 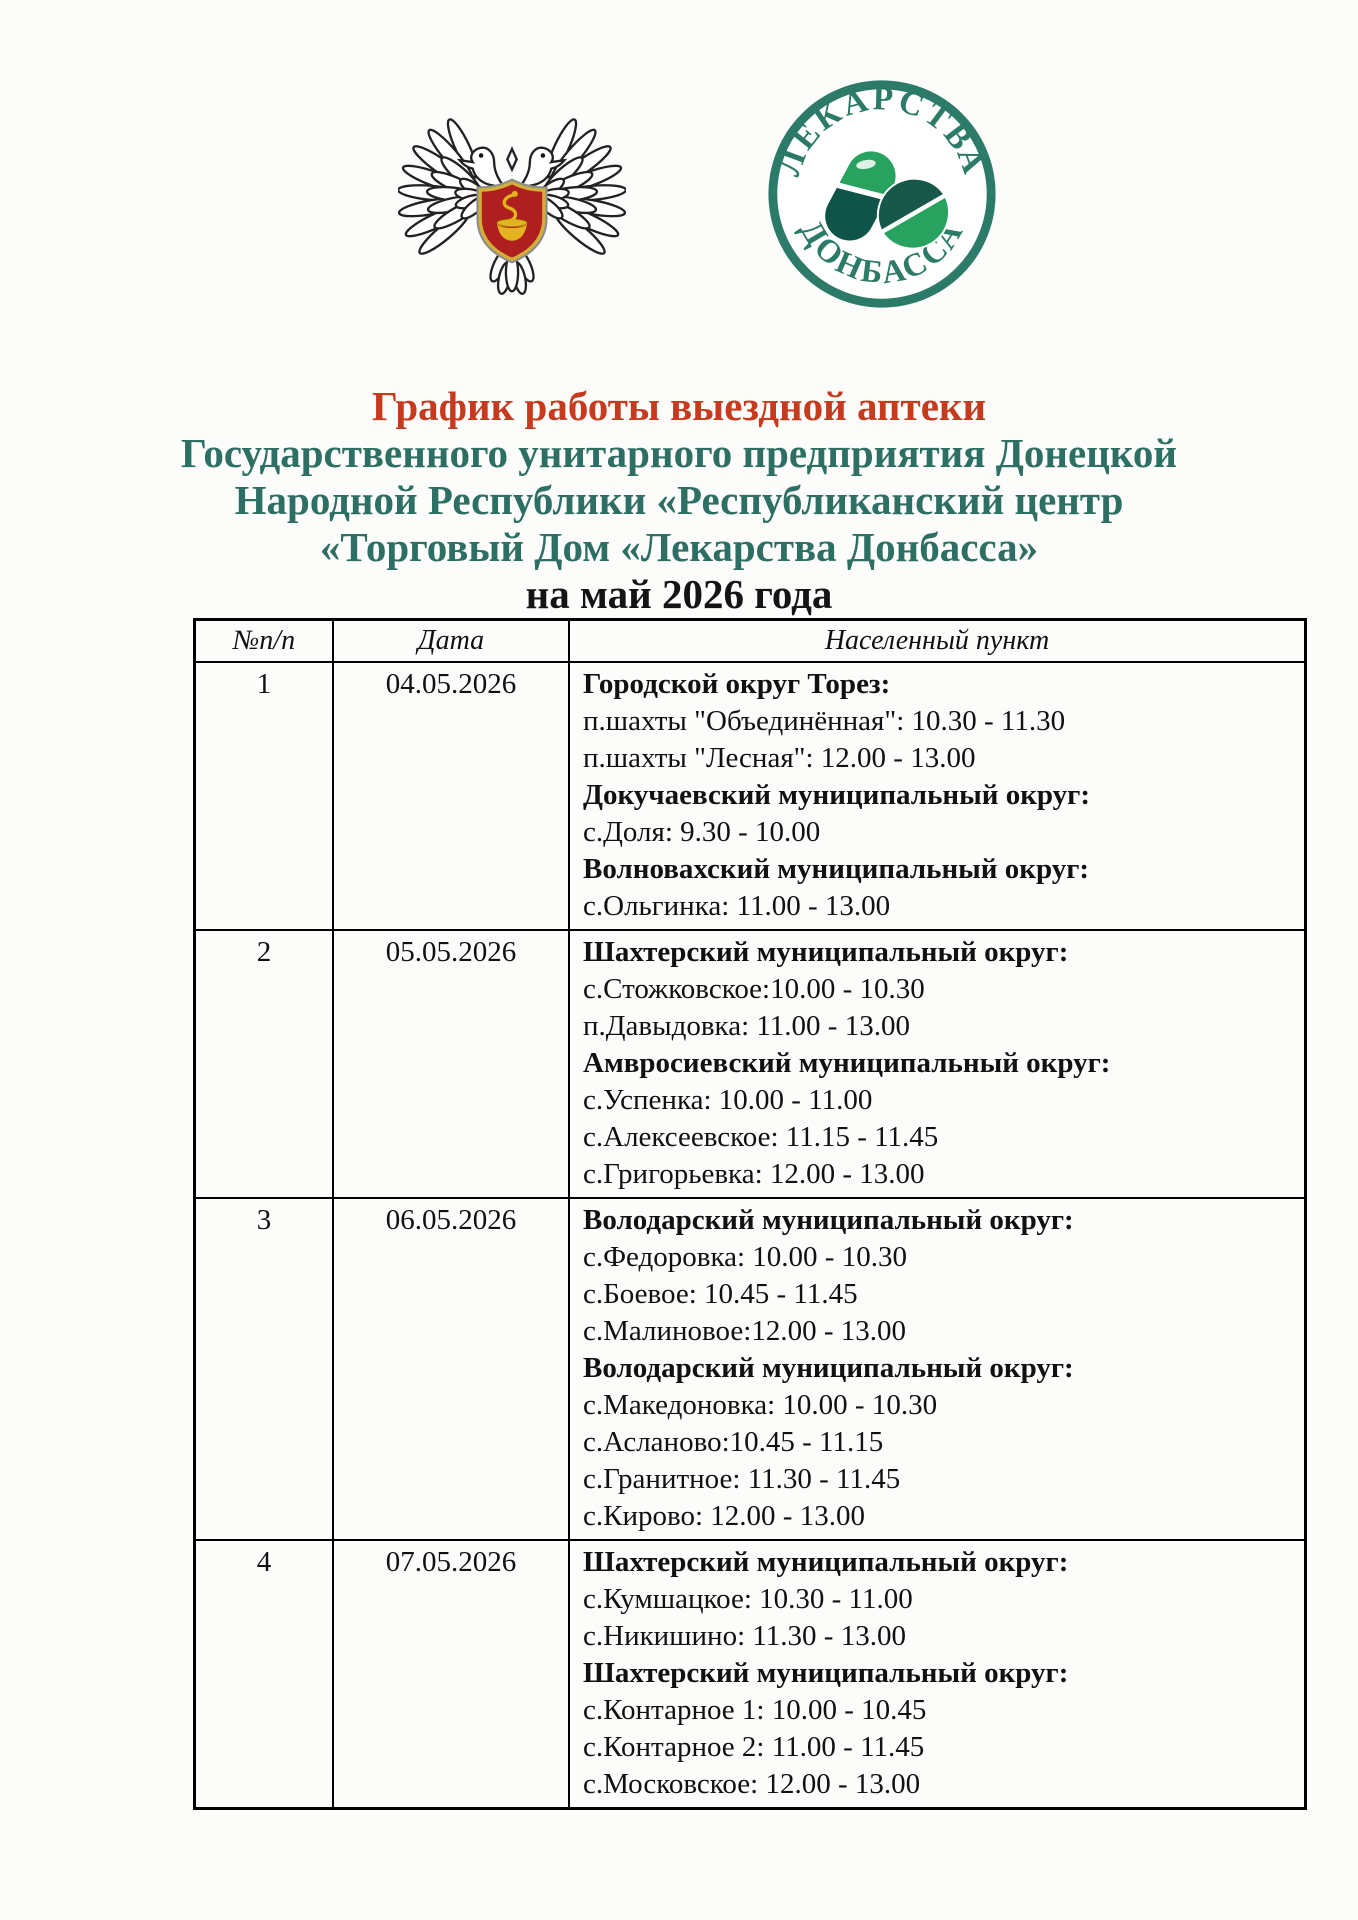 What do you see at coordinates (860, 196) in the screenshot?
I see `capsule-pill-icon` at bounding box center [860, 196].